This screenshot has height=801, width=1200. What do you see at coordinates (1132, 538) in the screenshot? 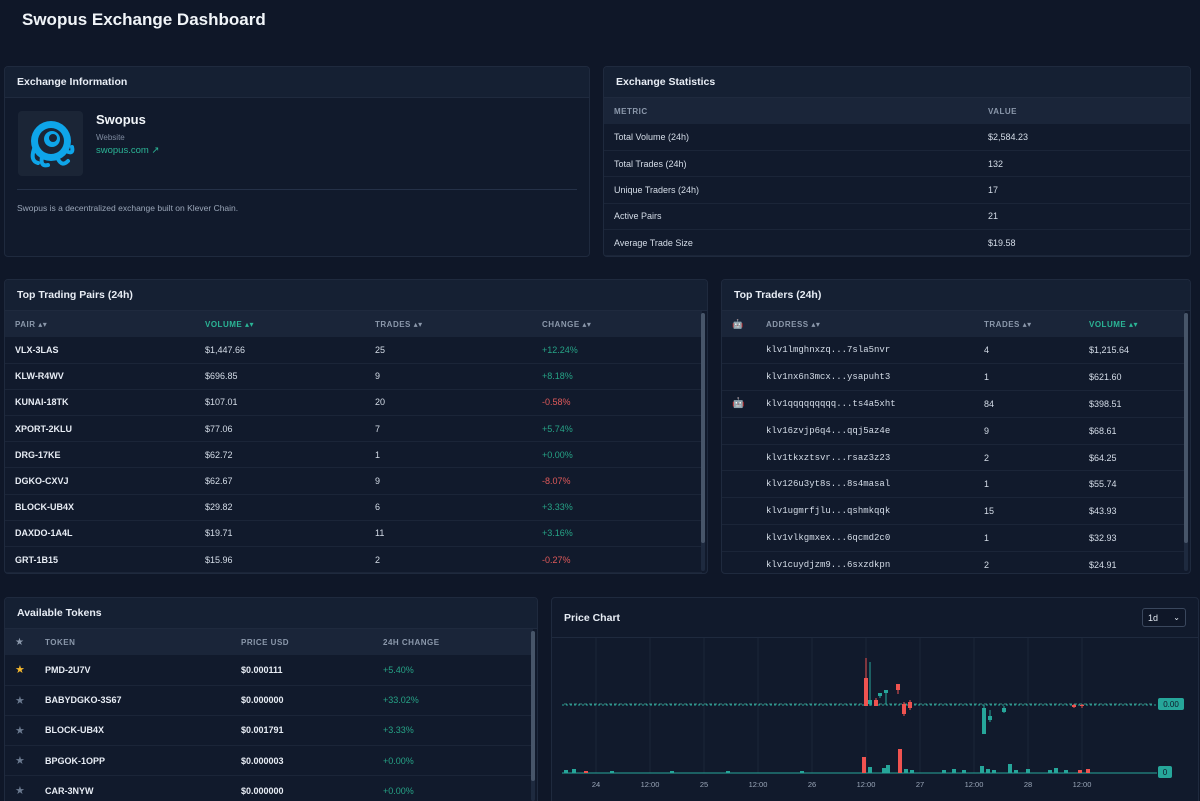
I see `trader-volume: $32.93` at bounding box center [1132, 538].